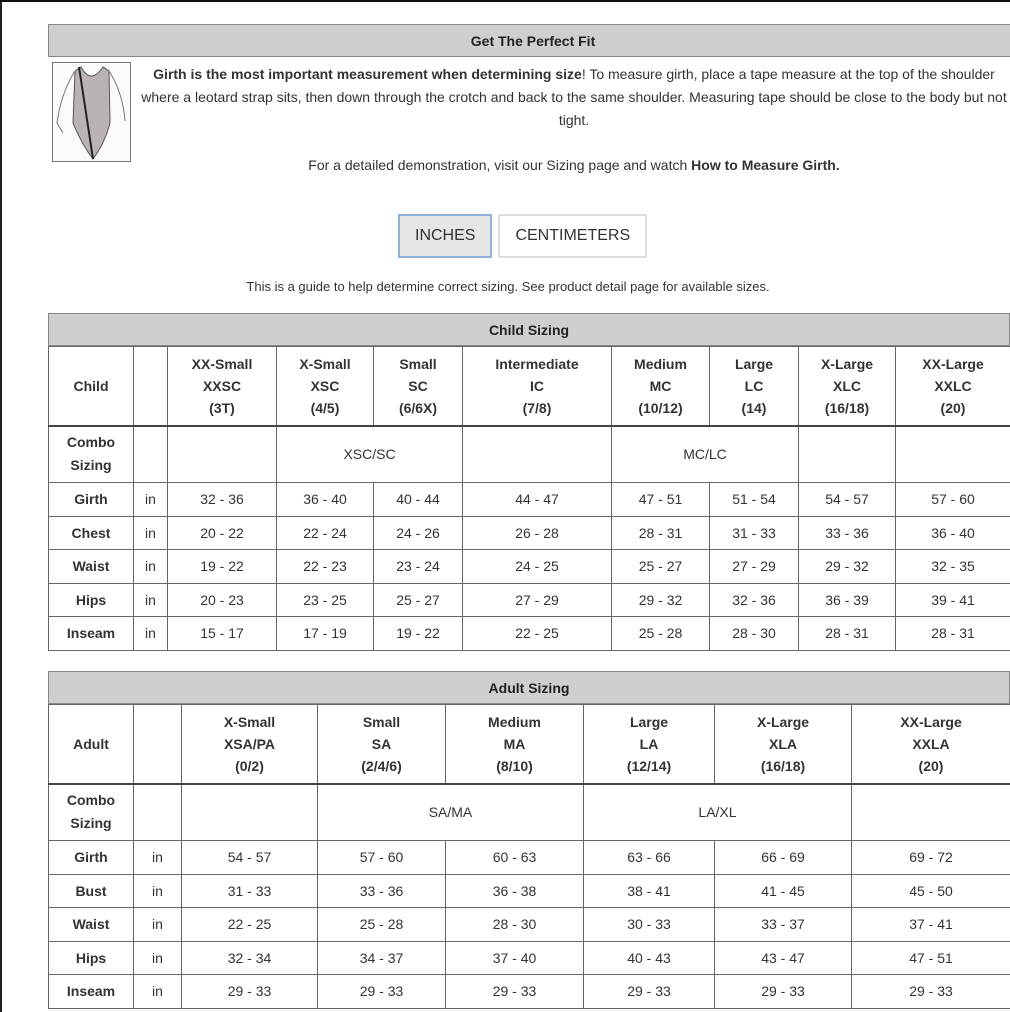 The image size is (1010, 1012). Describe the element at coordinates (325, 408) in the screenshot. I see `size-header-line: (4/5)` at that location.